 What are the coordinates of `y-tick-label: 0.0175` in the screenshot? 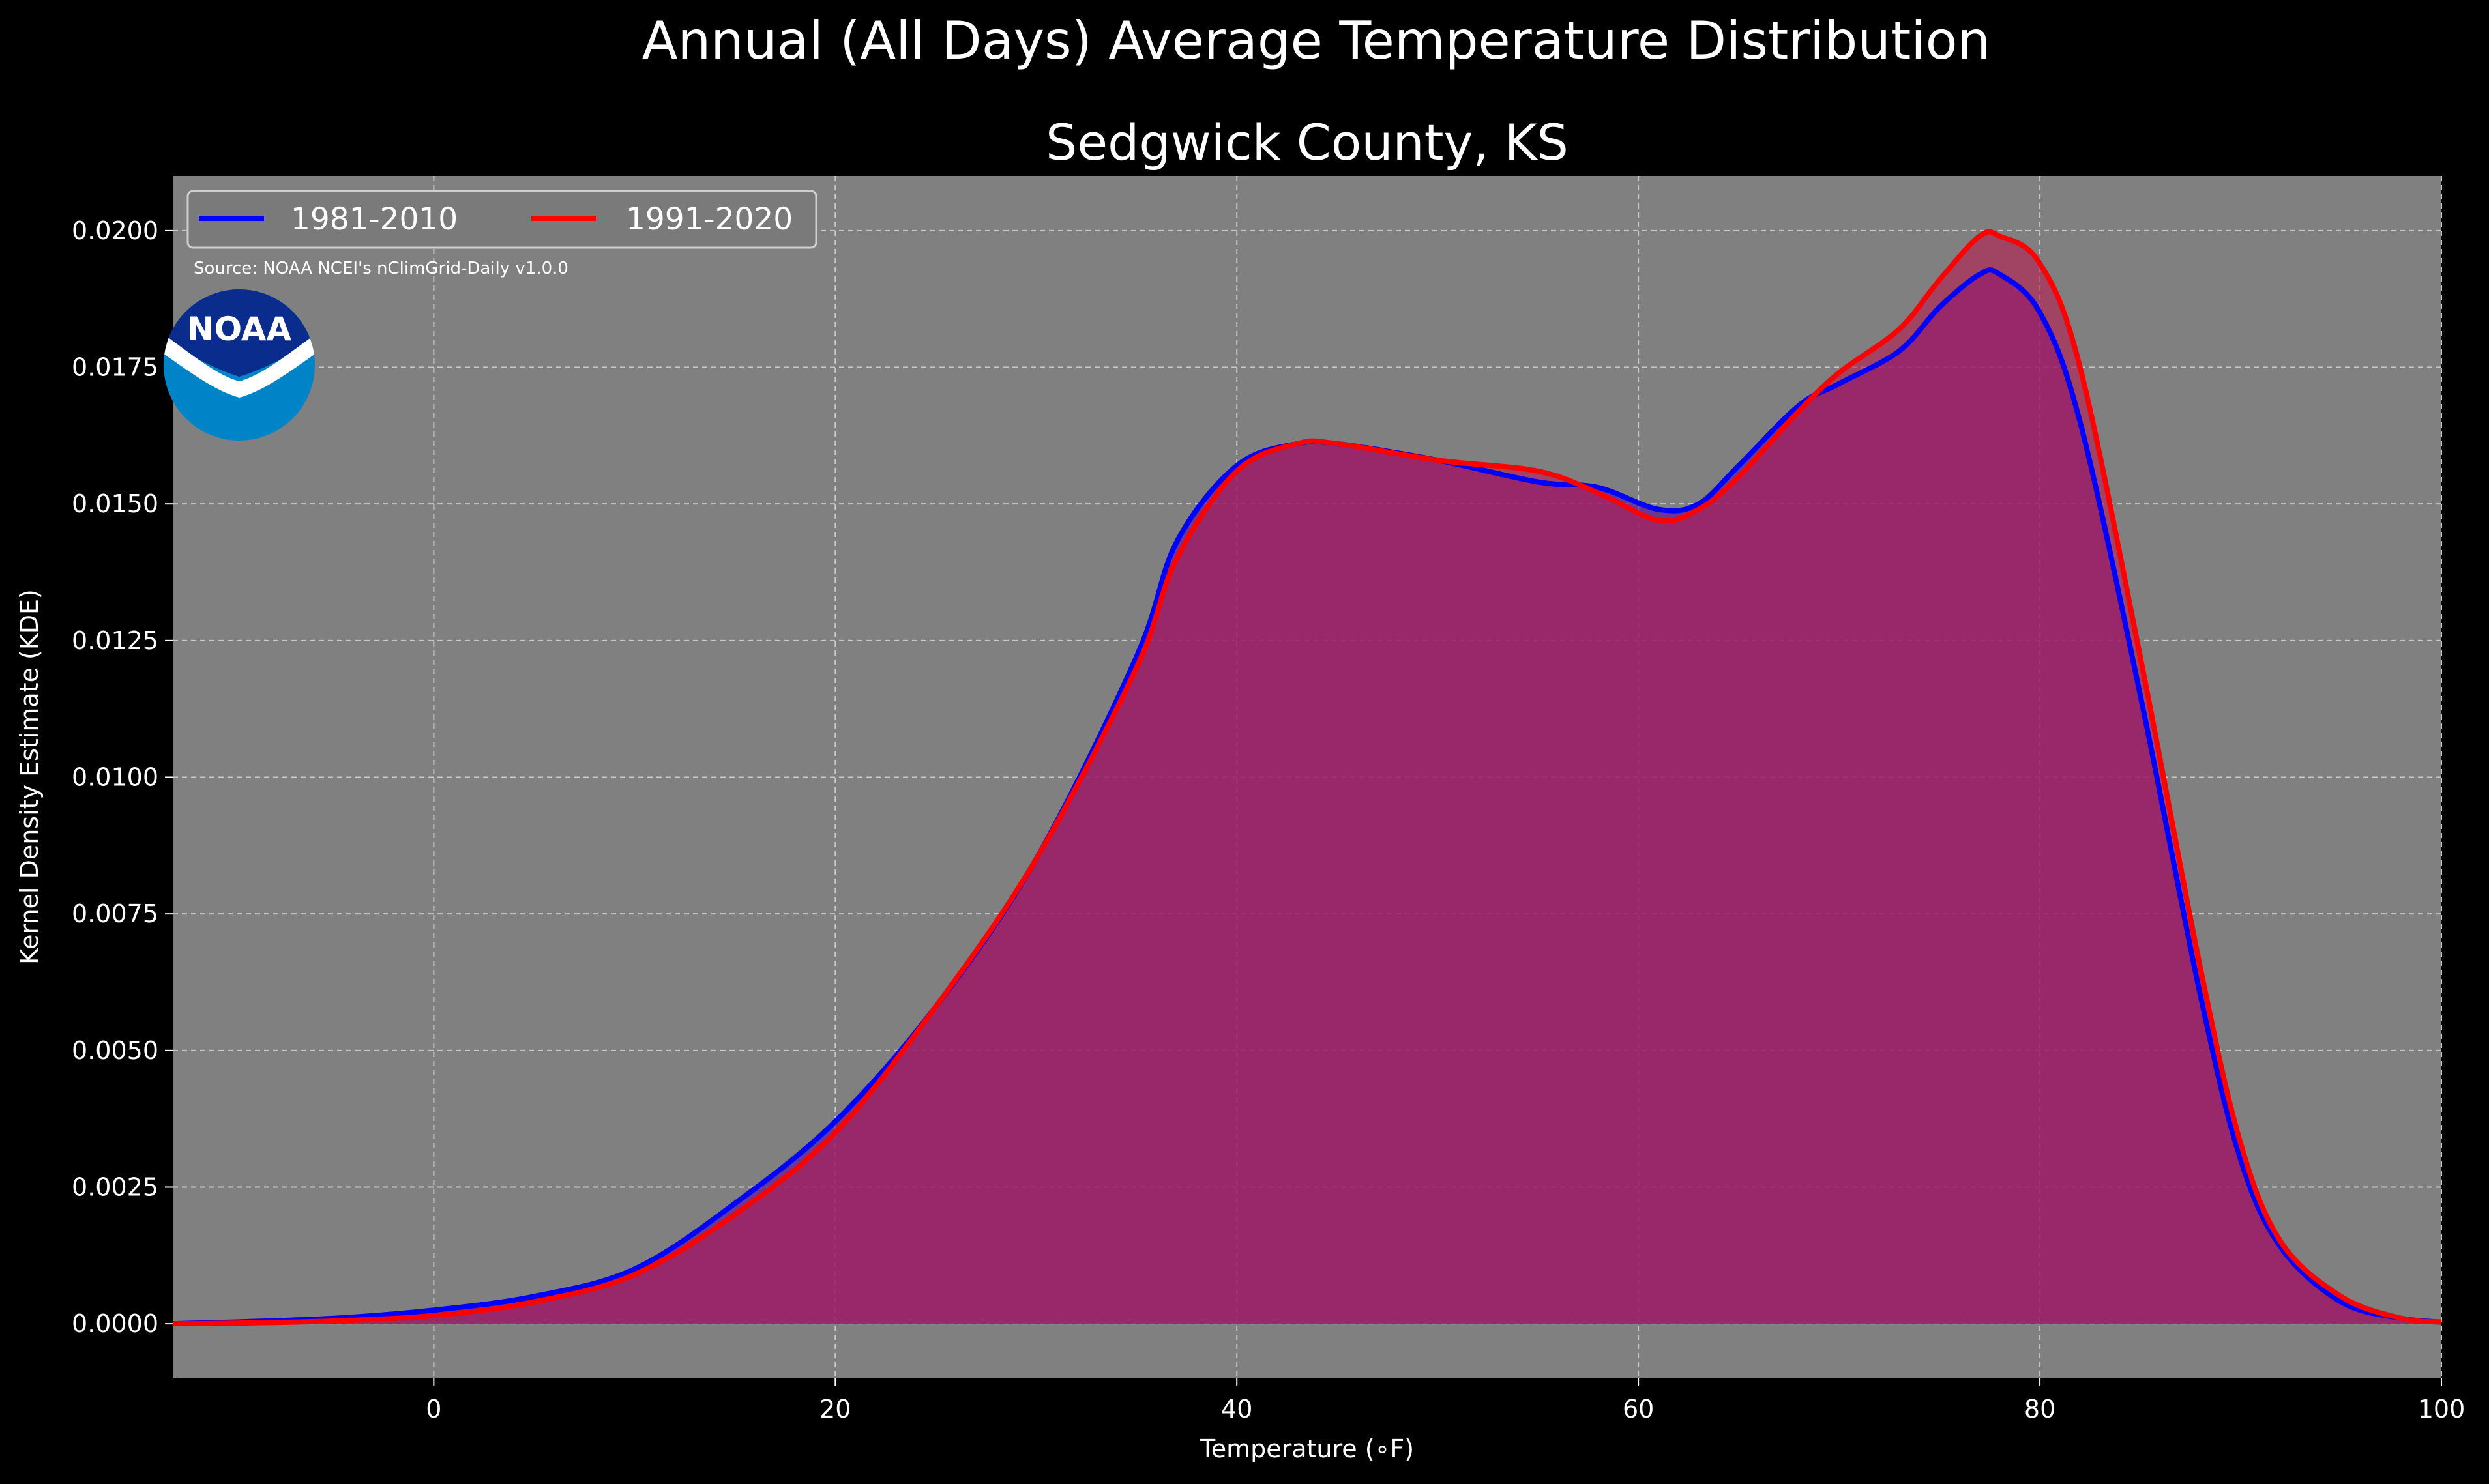 It's located at (115, 367).